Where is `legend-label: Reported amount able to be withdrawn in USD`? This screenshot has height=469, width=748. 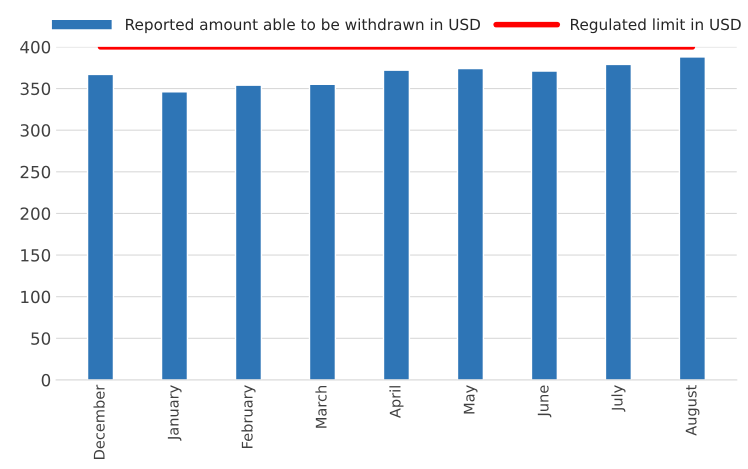
legend-label: Reported amount able to be withdrawn in USD is located at coordinates (303, 26).